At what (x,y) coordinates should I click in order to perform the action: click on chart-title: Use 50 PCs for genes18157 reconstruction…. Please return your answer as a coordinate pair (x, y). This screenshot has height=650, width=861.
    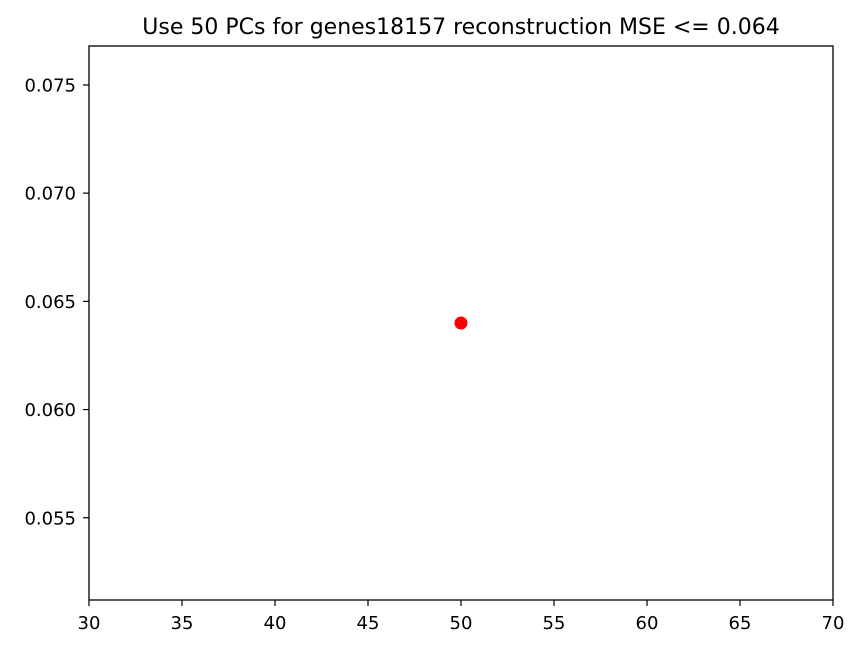
    Looking at the image, I should click on (460, 27).